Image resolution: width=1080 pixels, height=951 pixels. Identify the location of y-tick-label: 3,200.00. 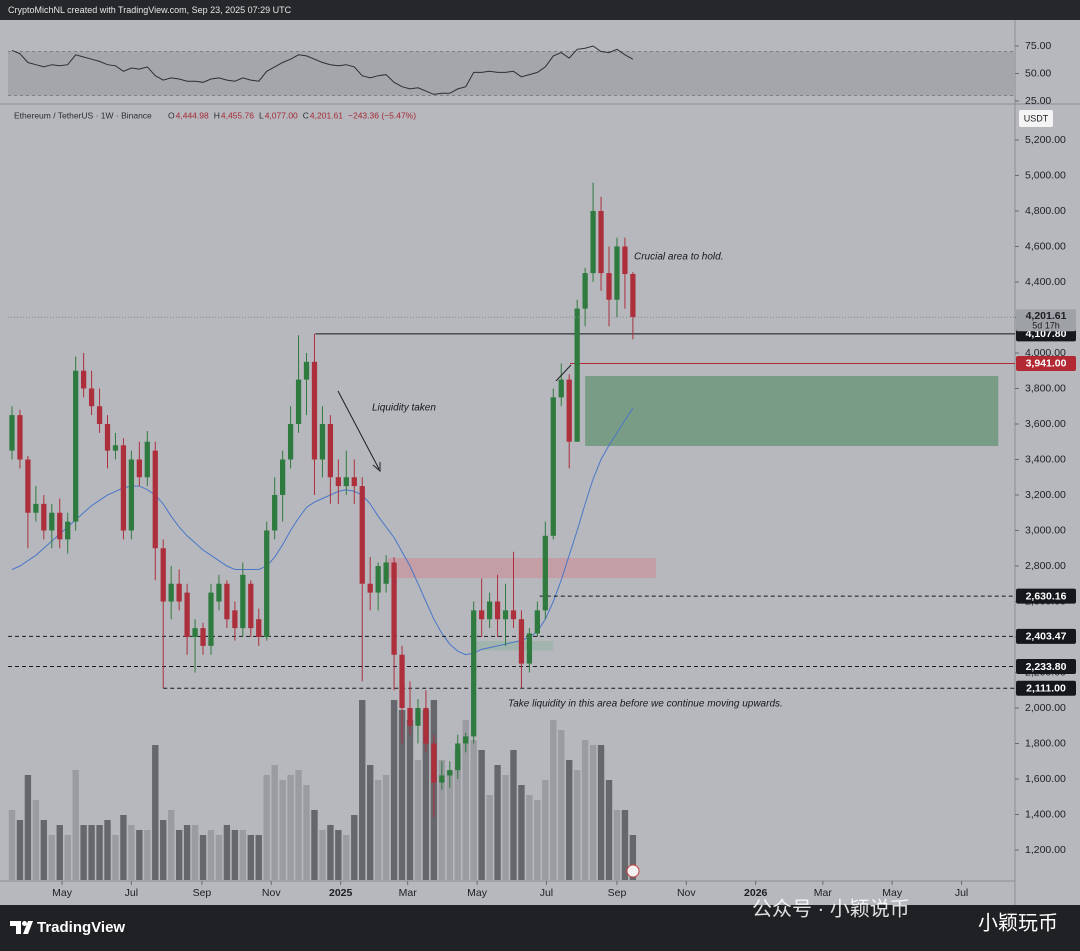
(1045, 495).